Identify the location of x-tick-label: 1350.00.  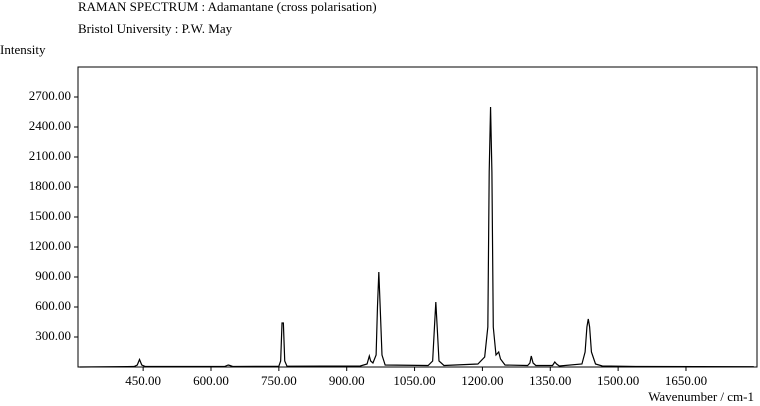
(550, 380).